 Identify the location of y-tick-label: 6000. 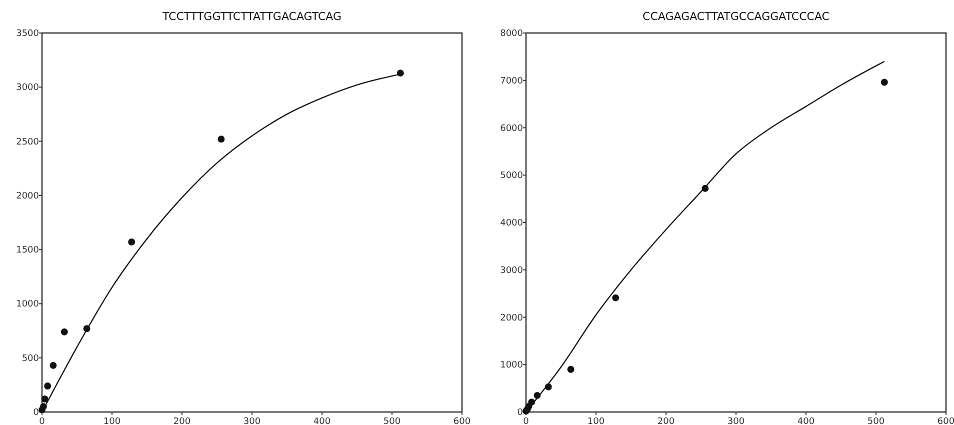
(512, 129).